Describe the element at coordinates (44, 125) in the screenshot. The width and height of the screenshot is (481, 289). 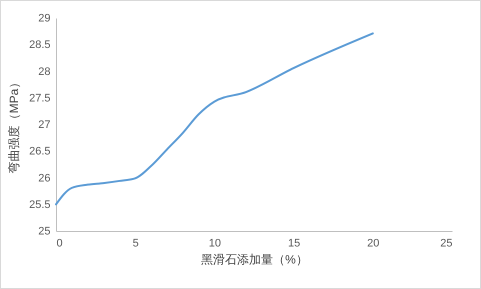
I see `y-tick-label: 27` at that location.